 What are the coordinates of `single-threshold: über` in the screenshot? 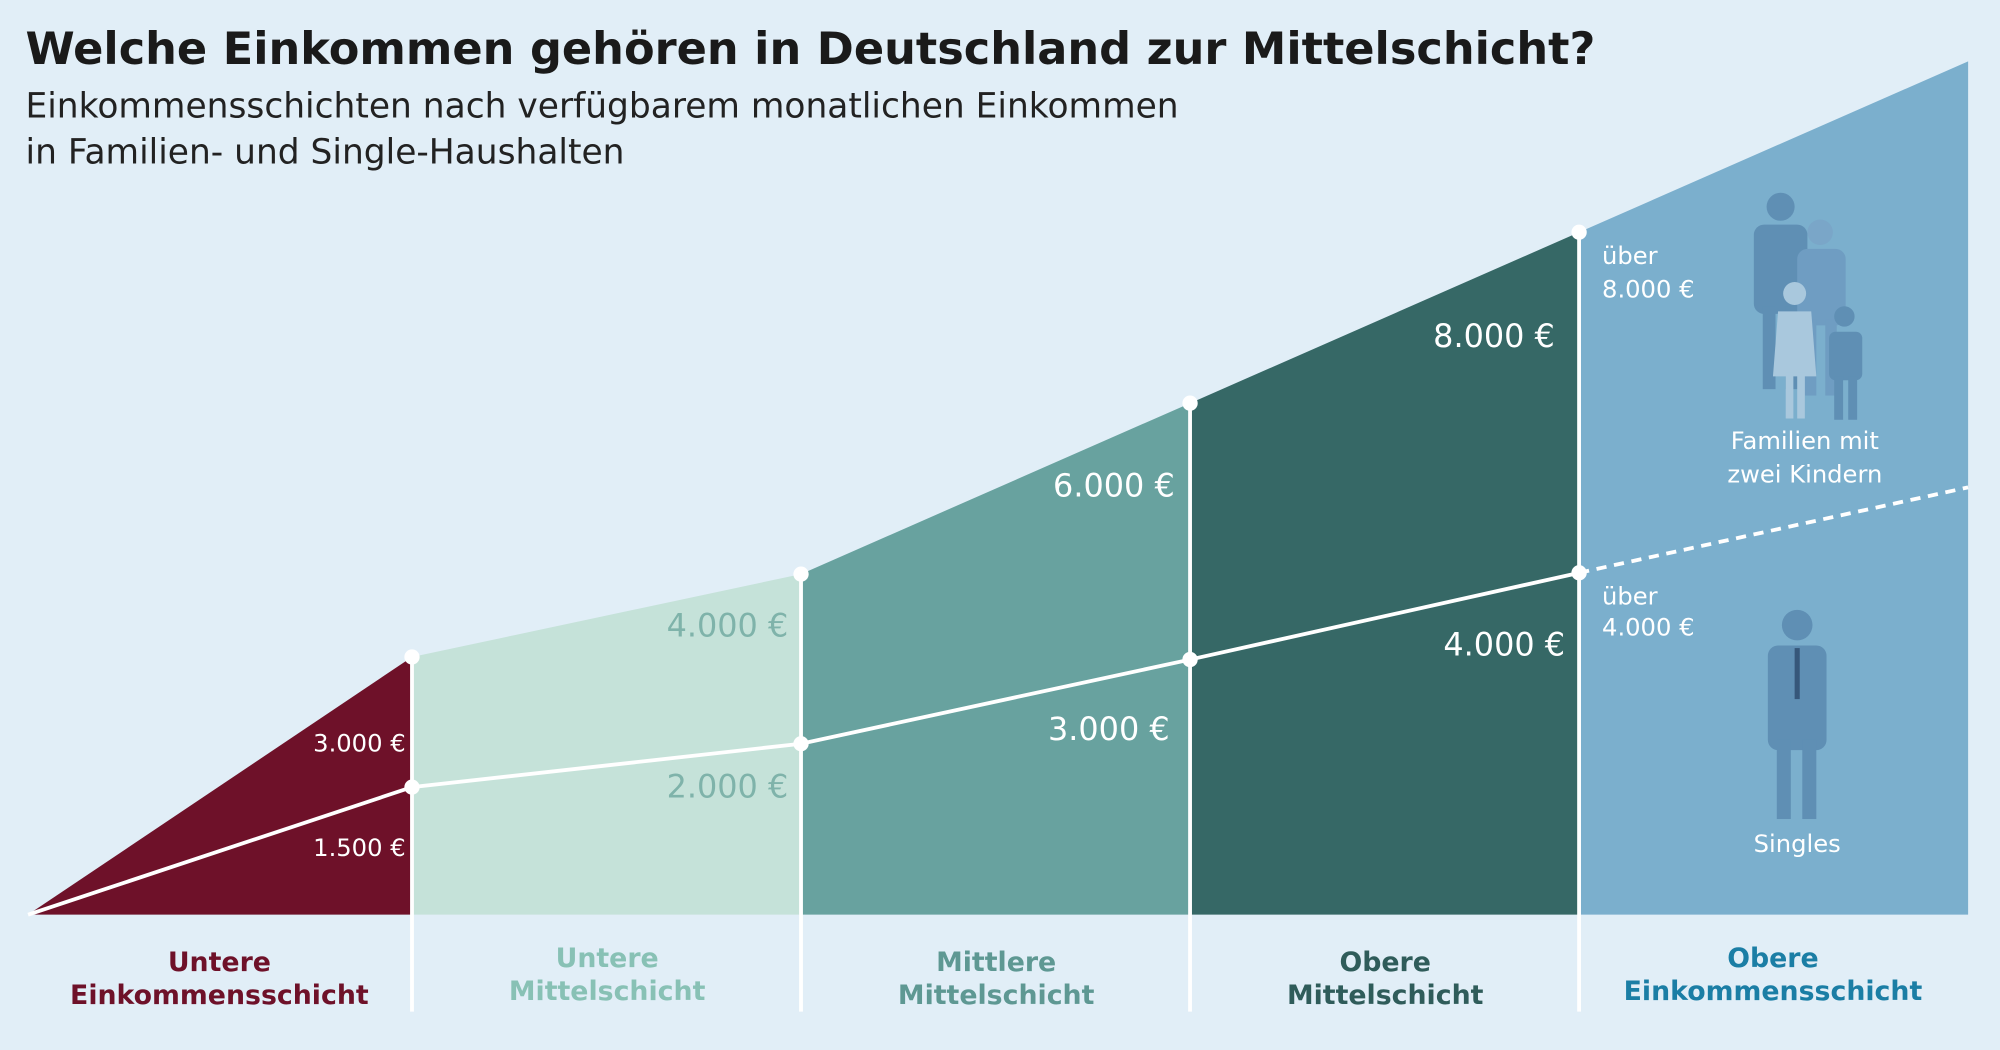 It's located at (1630, 597).